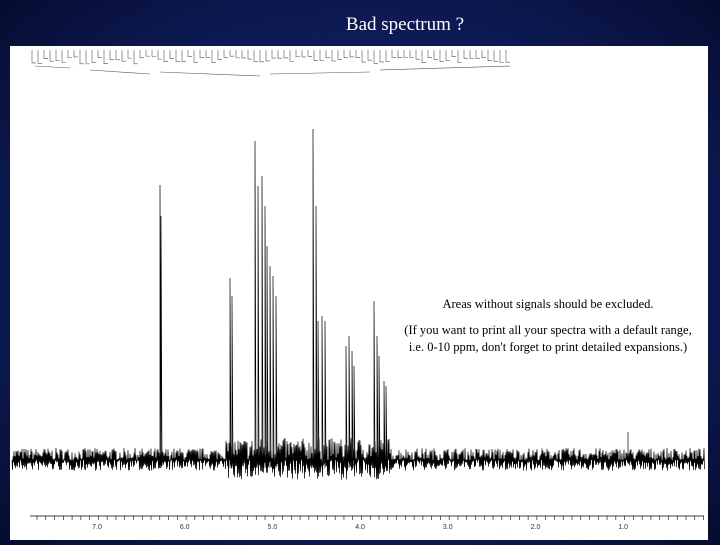  I want to click on axis-tick-label: 7.0, so click(97, 527).